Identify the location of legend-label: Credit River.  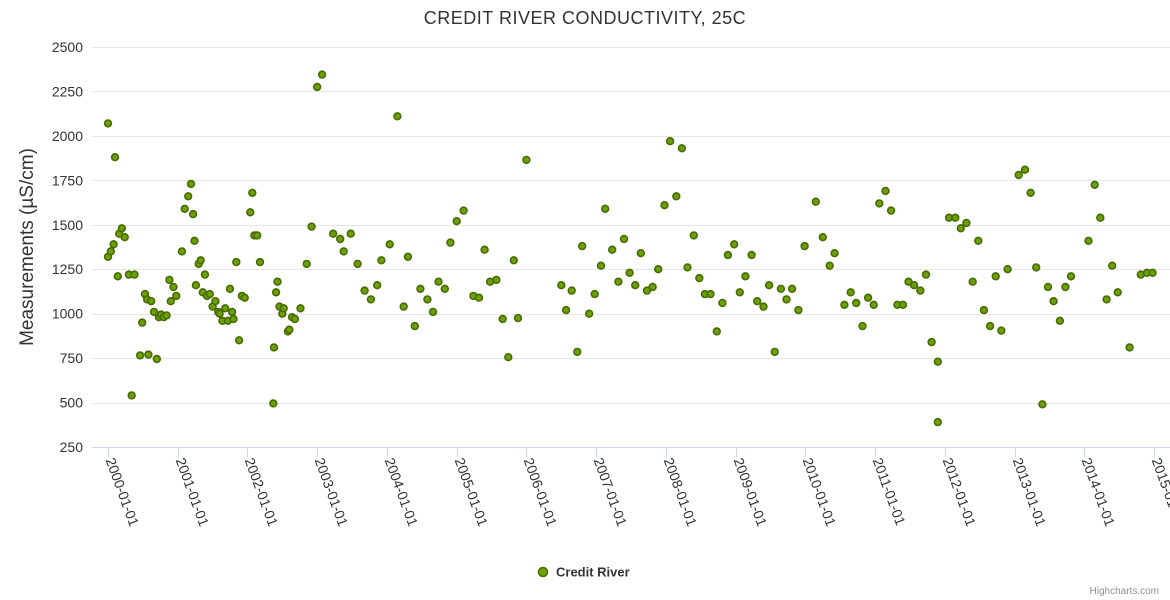
(593, 572).